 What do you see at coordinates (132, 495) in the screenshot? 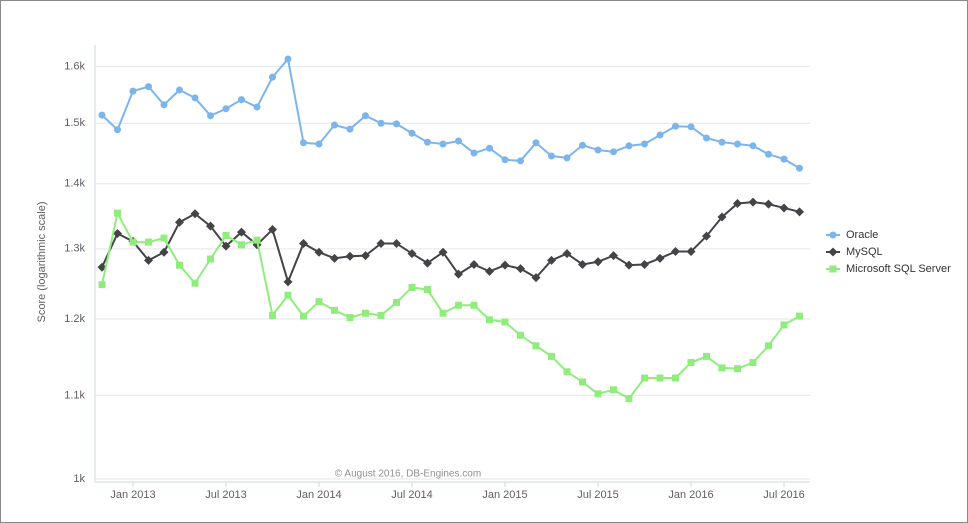
I see `x-tick-label: Jan 2013` at bounding box center [132, 495].